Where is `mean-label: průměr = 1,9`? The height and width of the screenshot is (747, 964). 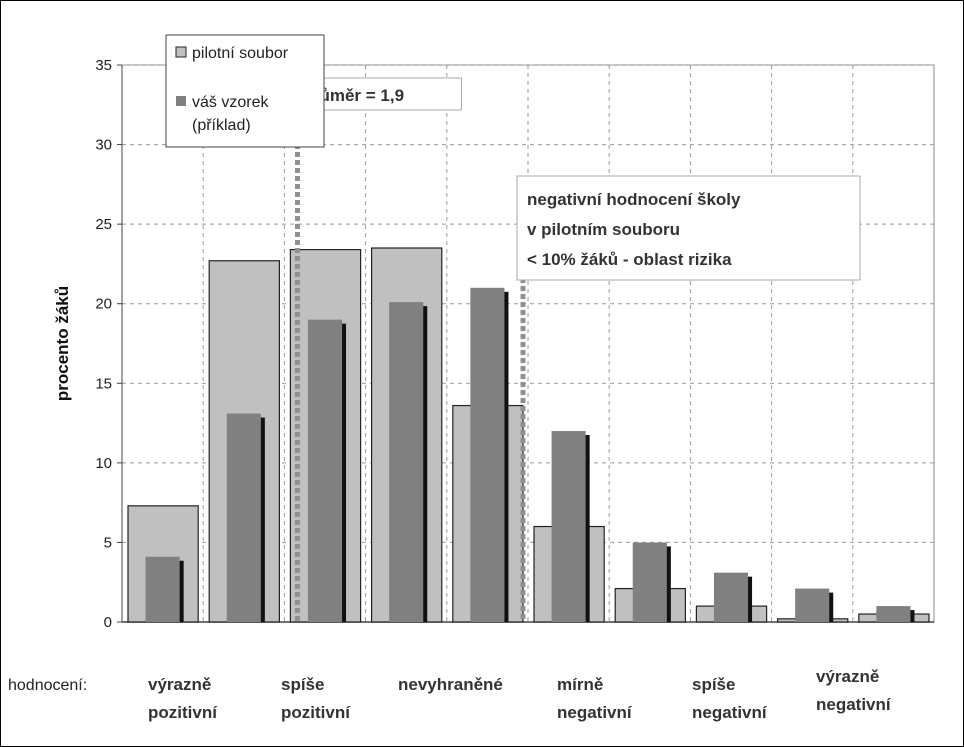 mean-label: průměr = 1,9 is located at coordinates (353, 95).